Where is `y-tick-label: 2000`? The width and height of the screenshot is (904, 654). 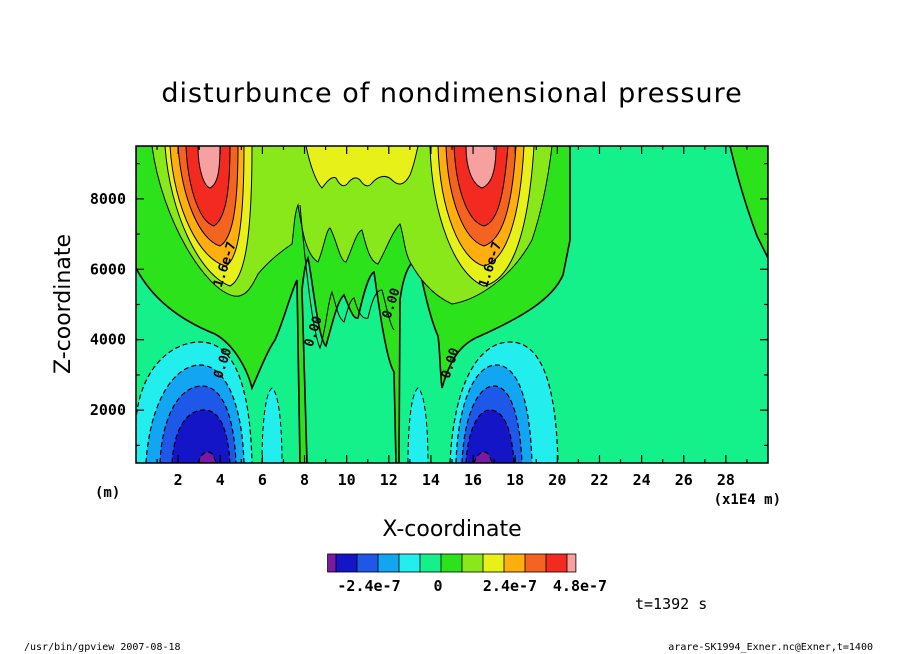
y-tick-label: 2000 is located at coordinates (108, 410).